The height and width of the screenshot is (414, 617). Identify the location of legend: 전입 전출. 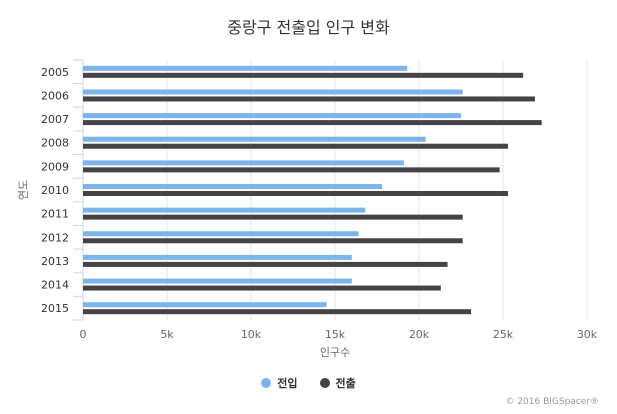
(308, 383).